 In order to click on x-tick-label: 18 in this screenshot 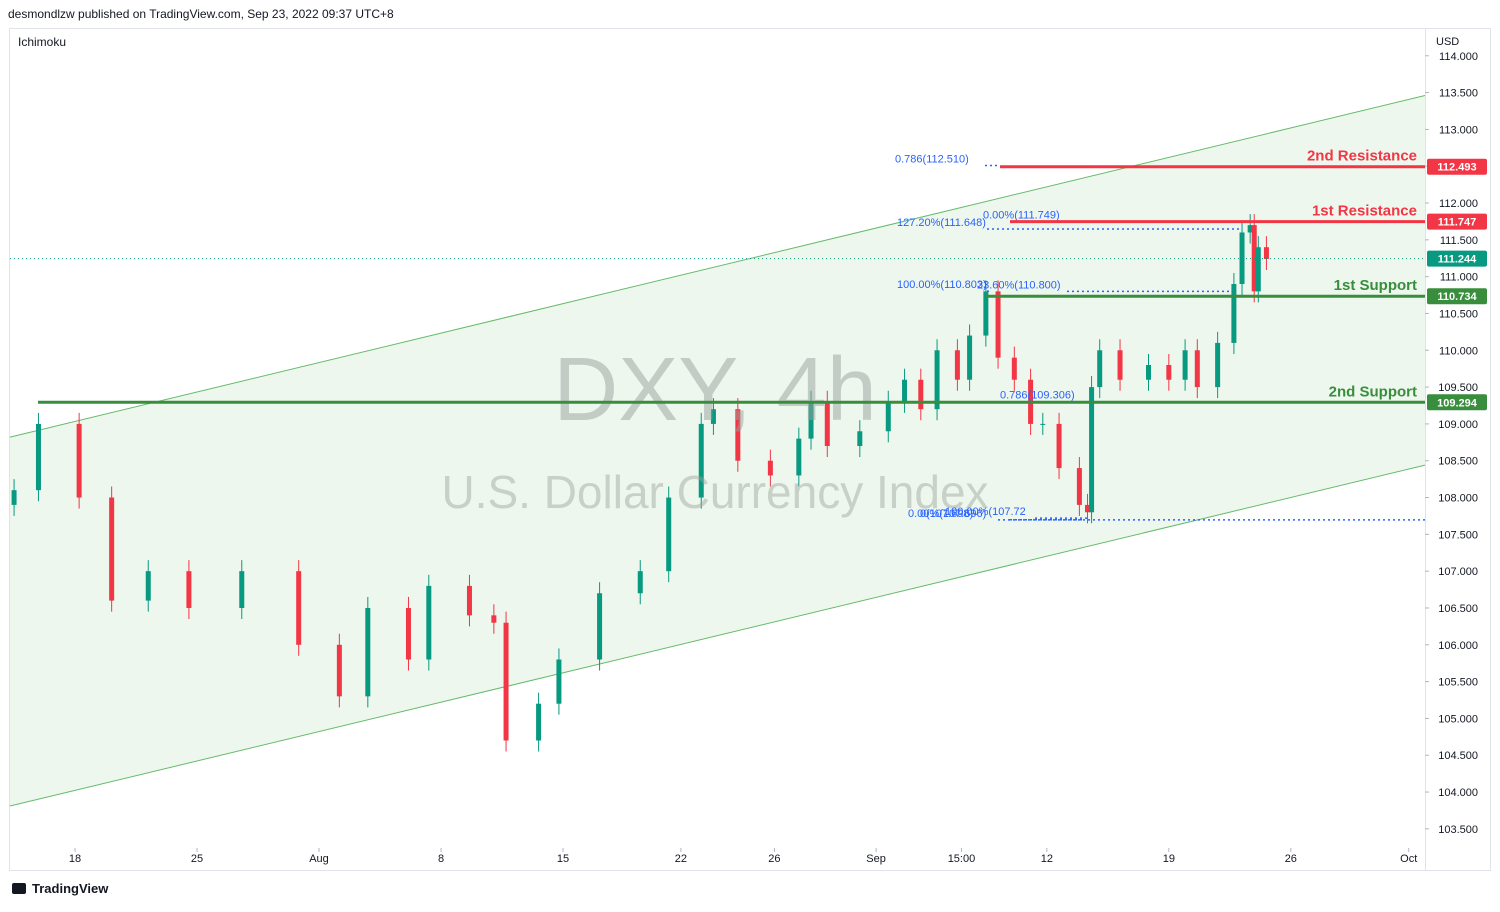, I will do `click(75, 859)`.